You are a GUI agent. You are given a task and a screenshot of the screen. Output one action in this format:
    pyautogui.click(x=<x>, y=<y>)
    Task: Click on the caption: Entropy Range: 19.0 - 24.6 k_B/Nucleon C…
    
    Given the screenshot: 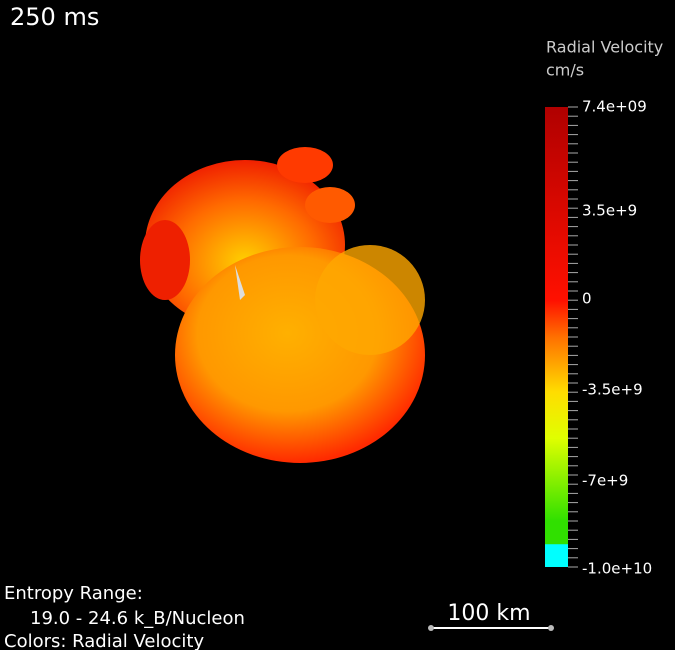 What is the action you would take?
    pyautogui.click(x=124, y=616)
    